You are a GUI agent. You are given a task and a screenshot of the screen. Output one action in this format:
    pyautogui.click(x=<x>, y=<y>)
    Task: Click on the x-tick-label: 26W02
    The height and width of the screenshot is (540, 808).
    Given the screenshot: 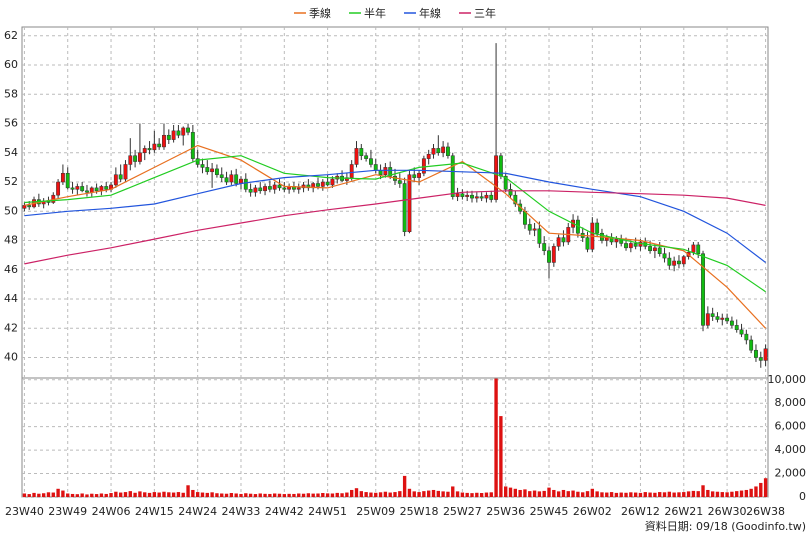 What is the action you would take?
    pyautogui.click(x=592, y=511)
    